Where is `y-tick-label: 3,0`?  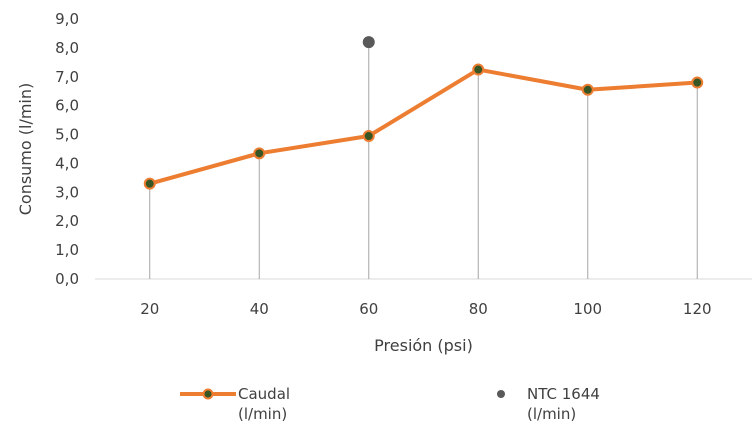
y-tick-label: 3,0 is located at coordinates (67, 192).